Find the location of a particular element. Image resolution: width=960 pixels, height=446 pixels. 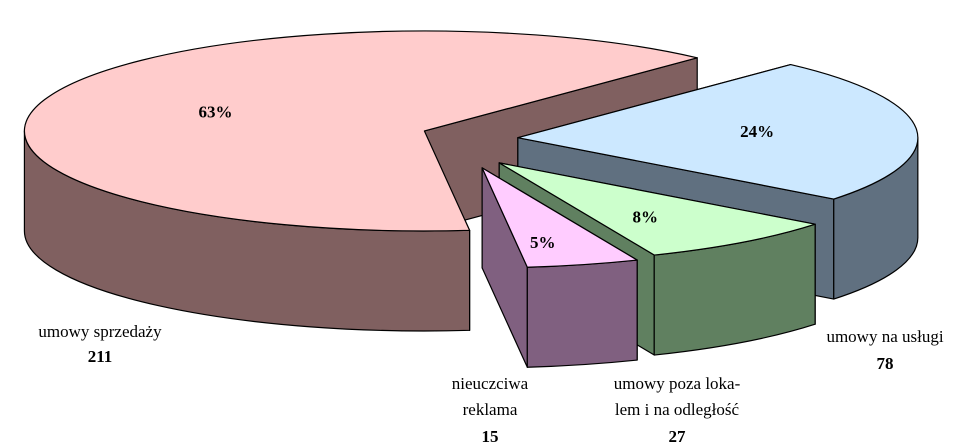

count-label: 27 is located at coordinates (678, 436).